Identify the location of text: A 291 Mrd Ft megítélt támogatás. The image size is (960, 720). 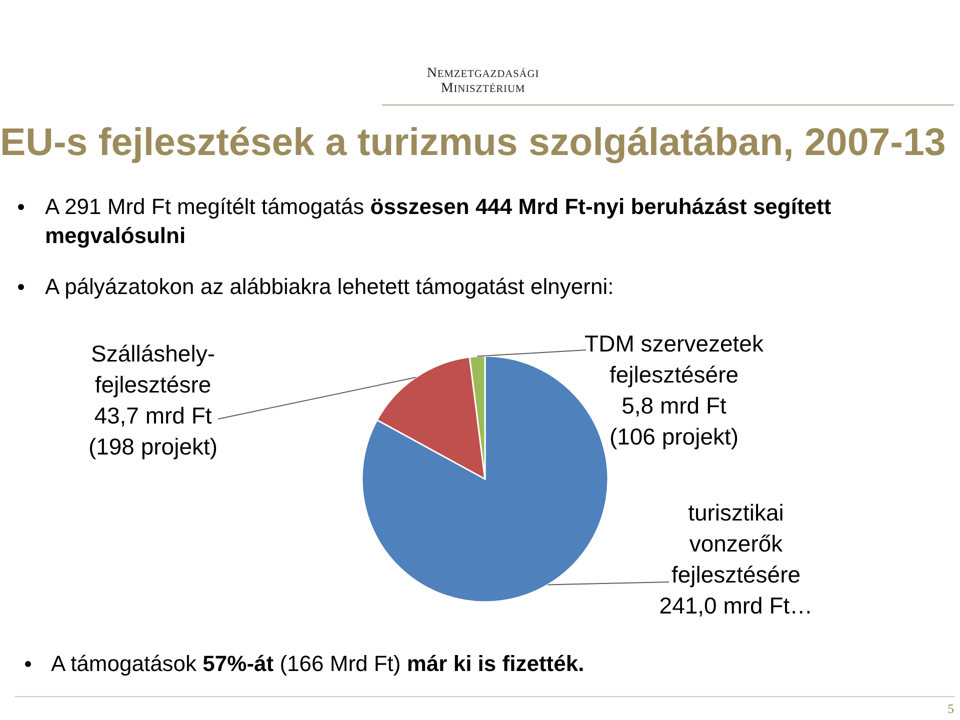
(204, 206).